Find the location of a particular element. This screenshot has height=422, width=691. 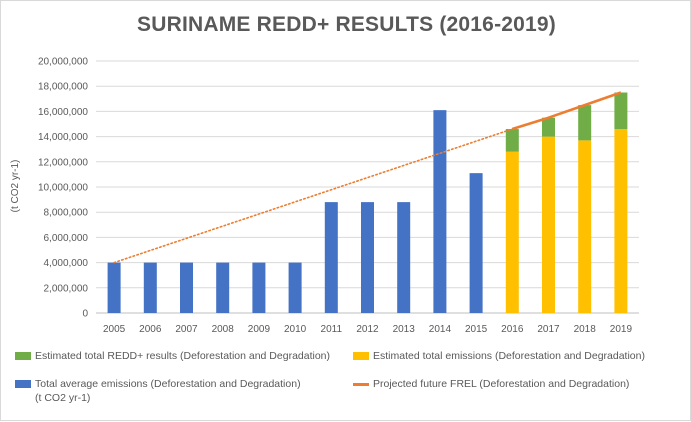

y-tick-label: 2,000,000 is located at coordinates (66, 288).